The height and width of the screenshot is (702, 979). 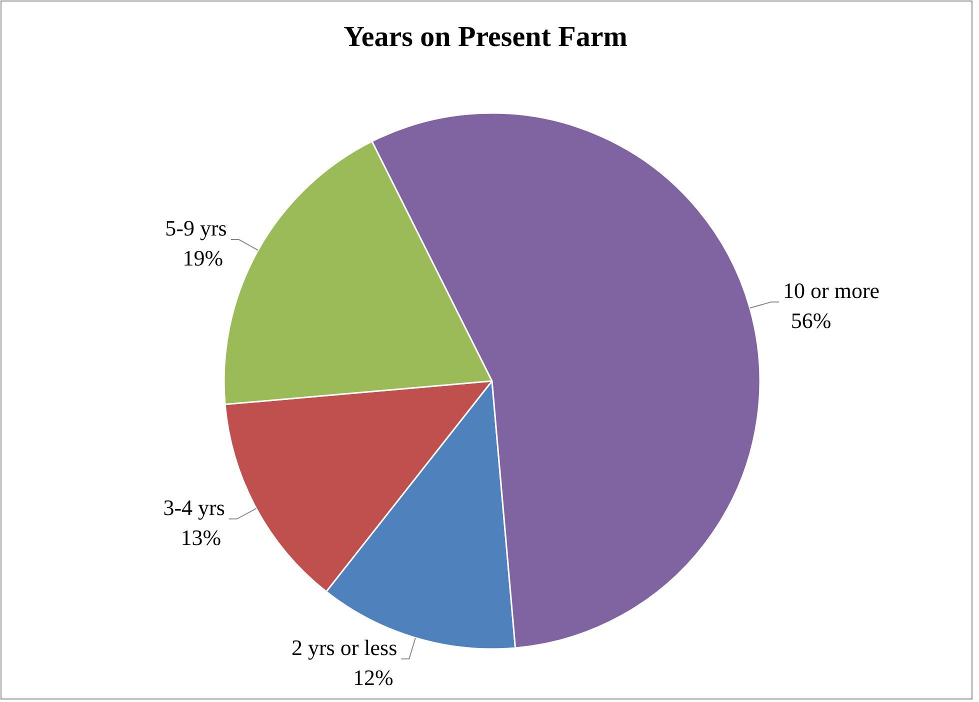 I want to click on data-label: 13%, so click(x=201, y=537).